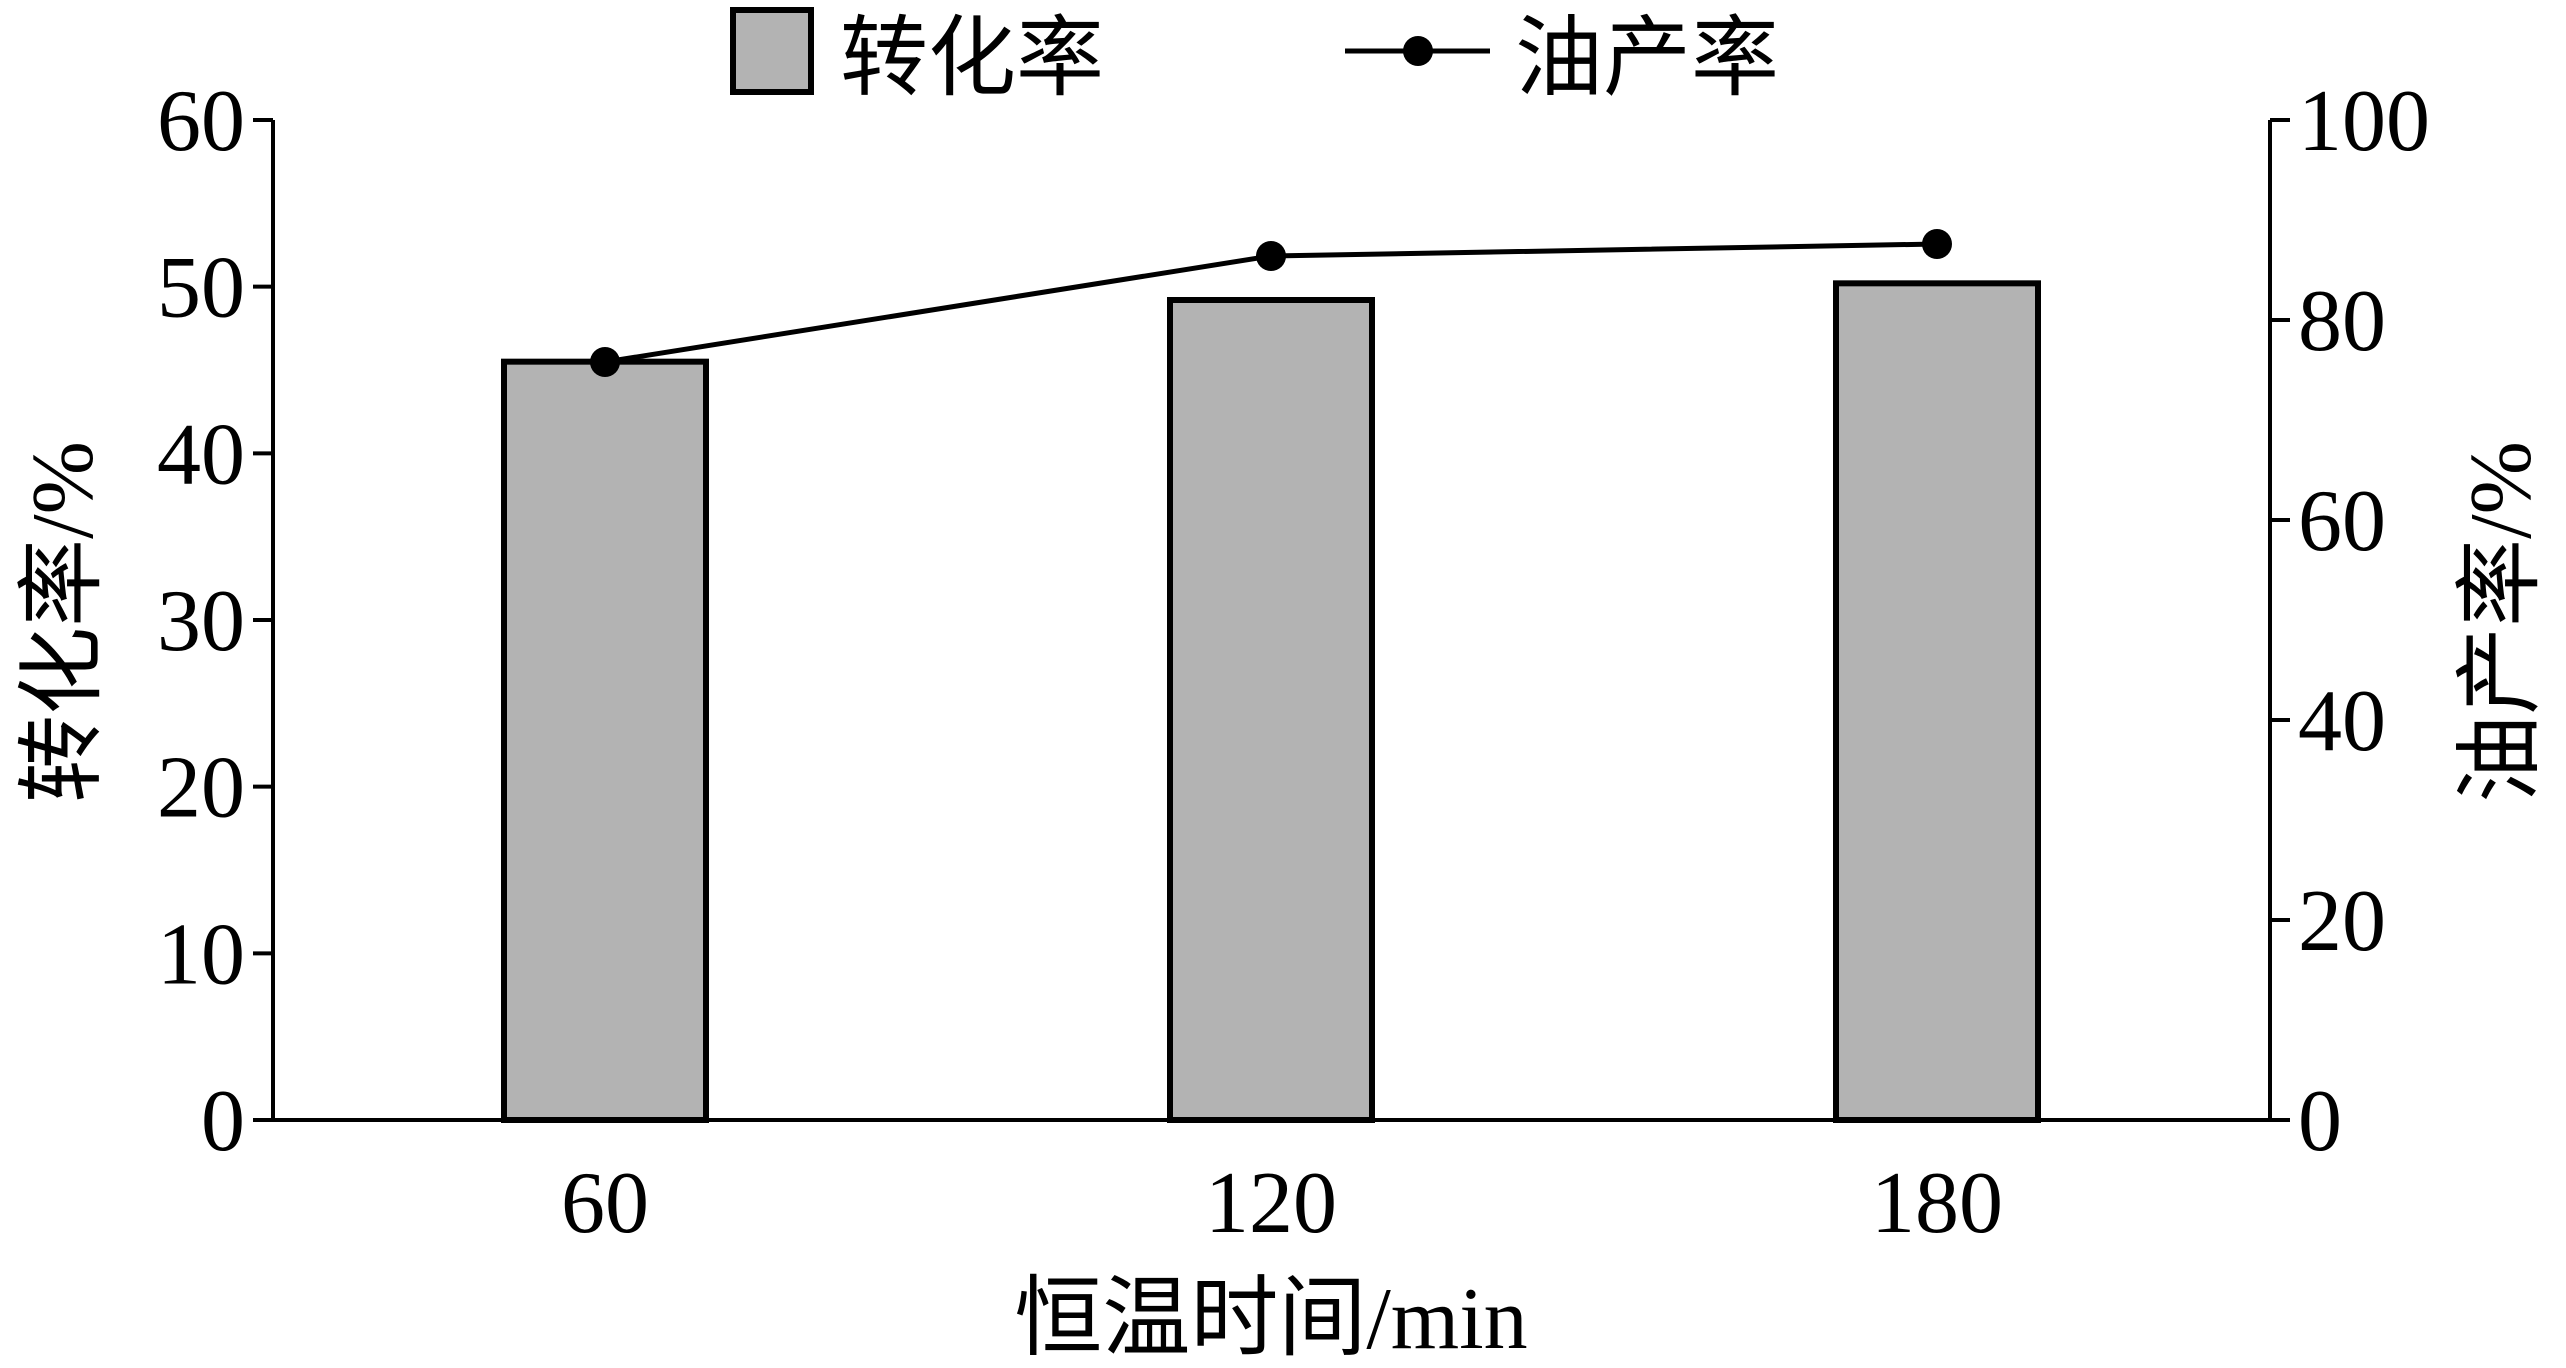  Describe the element at coordinates (605, 1203) in the screenshot. I see `x-tick-label: 60` at that location.